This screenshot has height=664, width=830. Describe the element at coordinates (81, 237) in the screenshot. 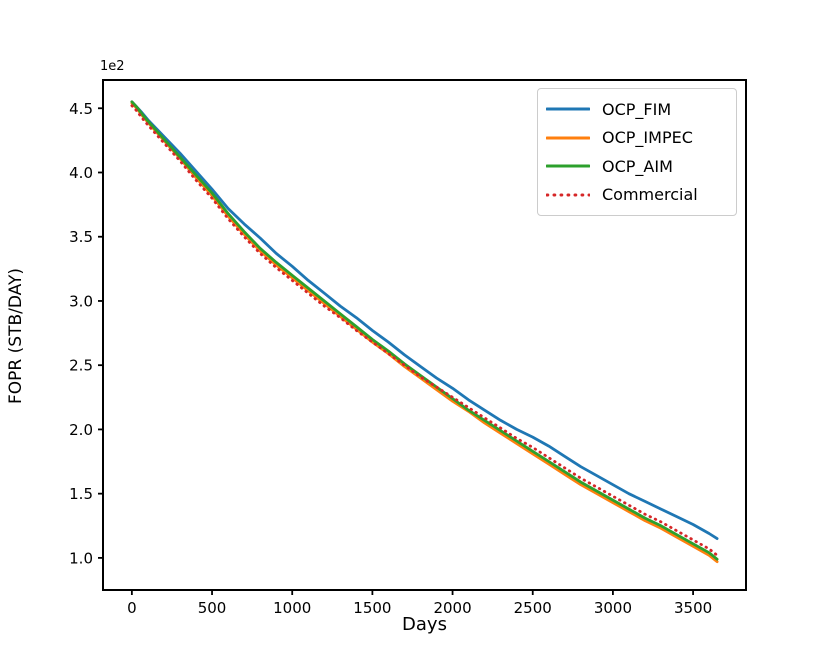

I see `y-tick-label: 3.5` at that location.